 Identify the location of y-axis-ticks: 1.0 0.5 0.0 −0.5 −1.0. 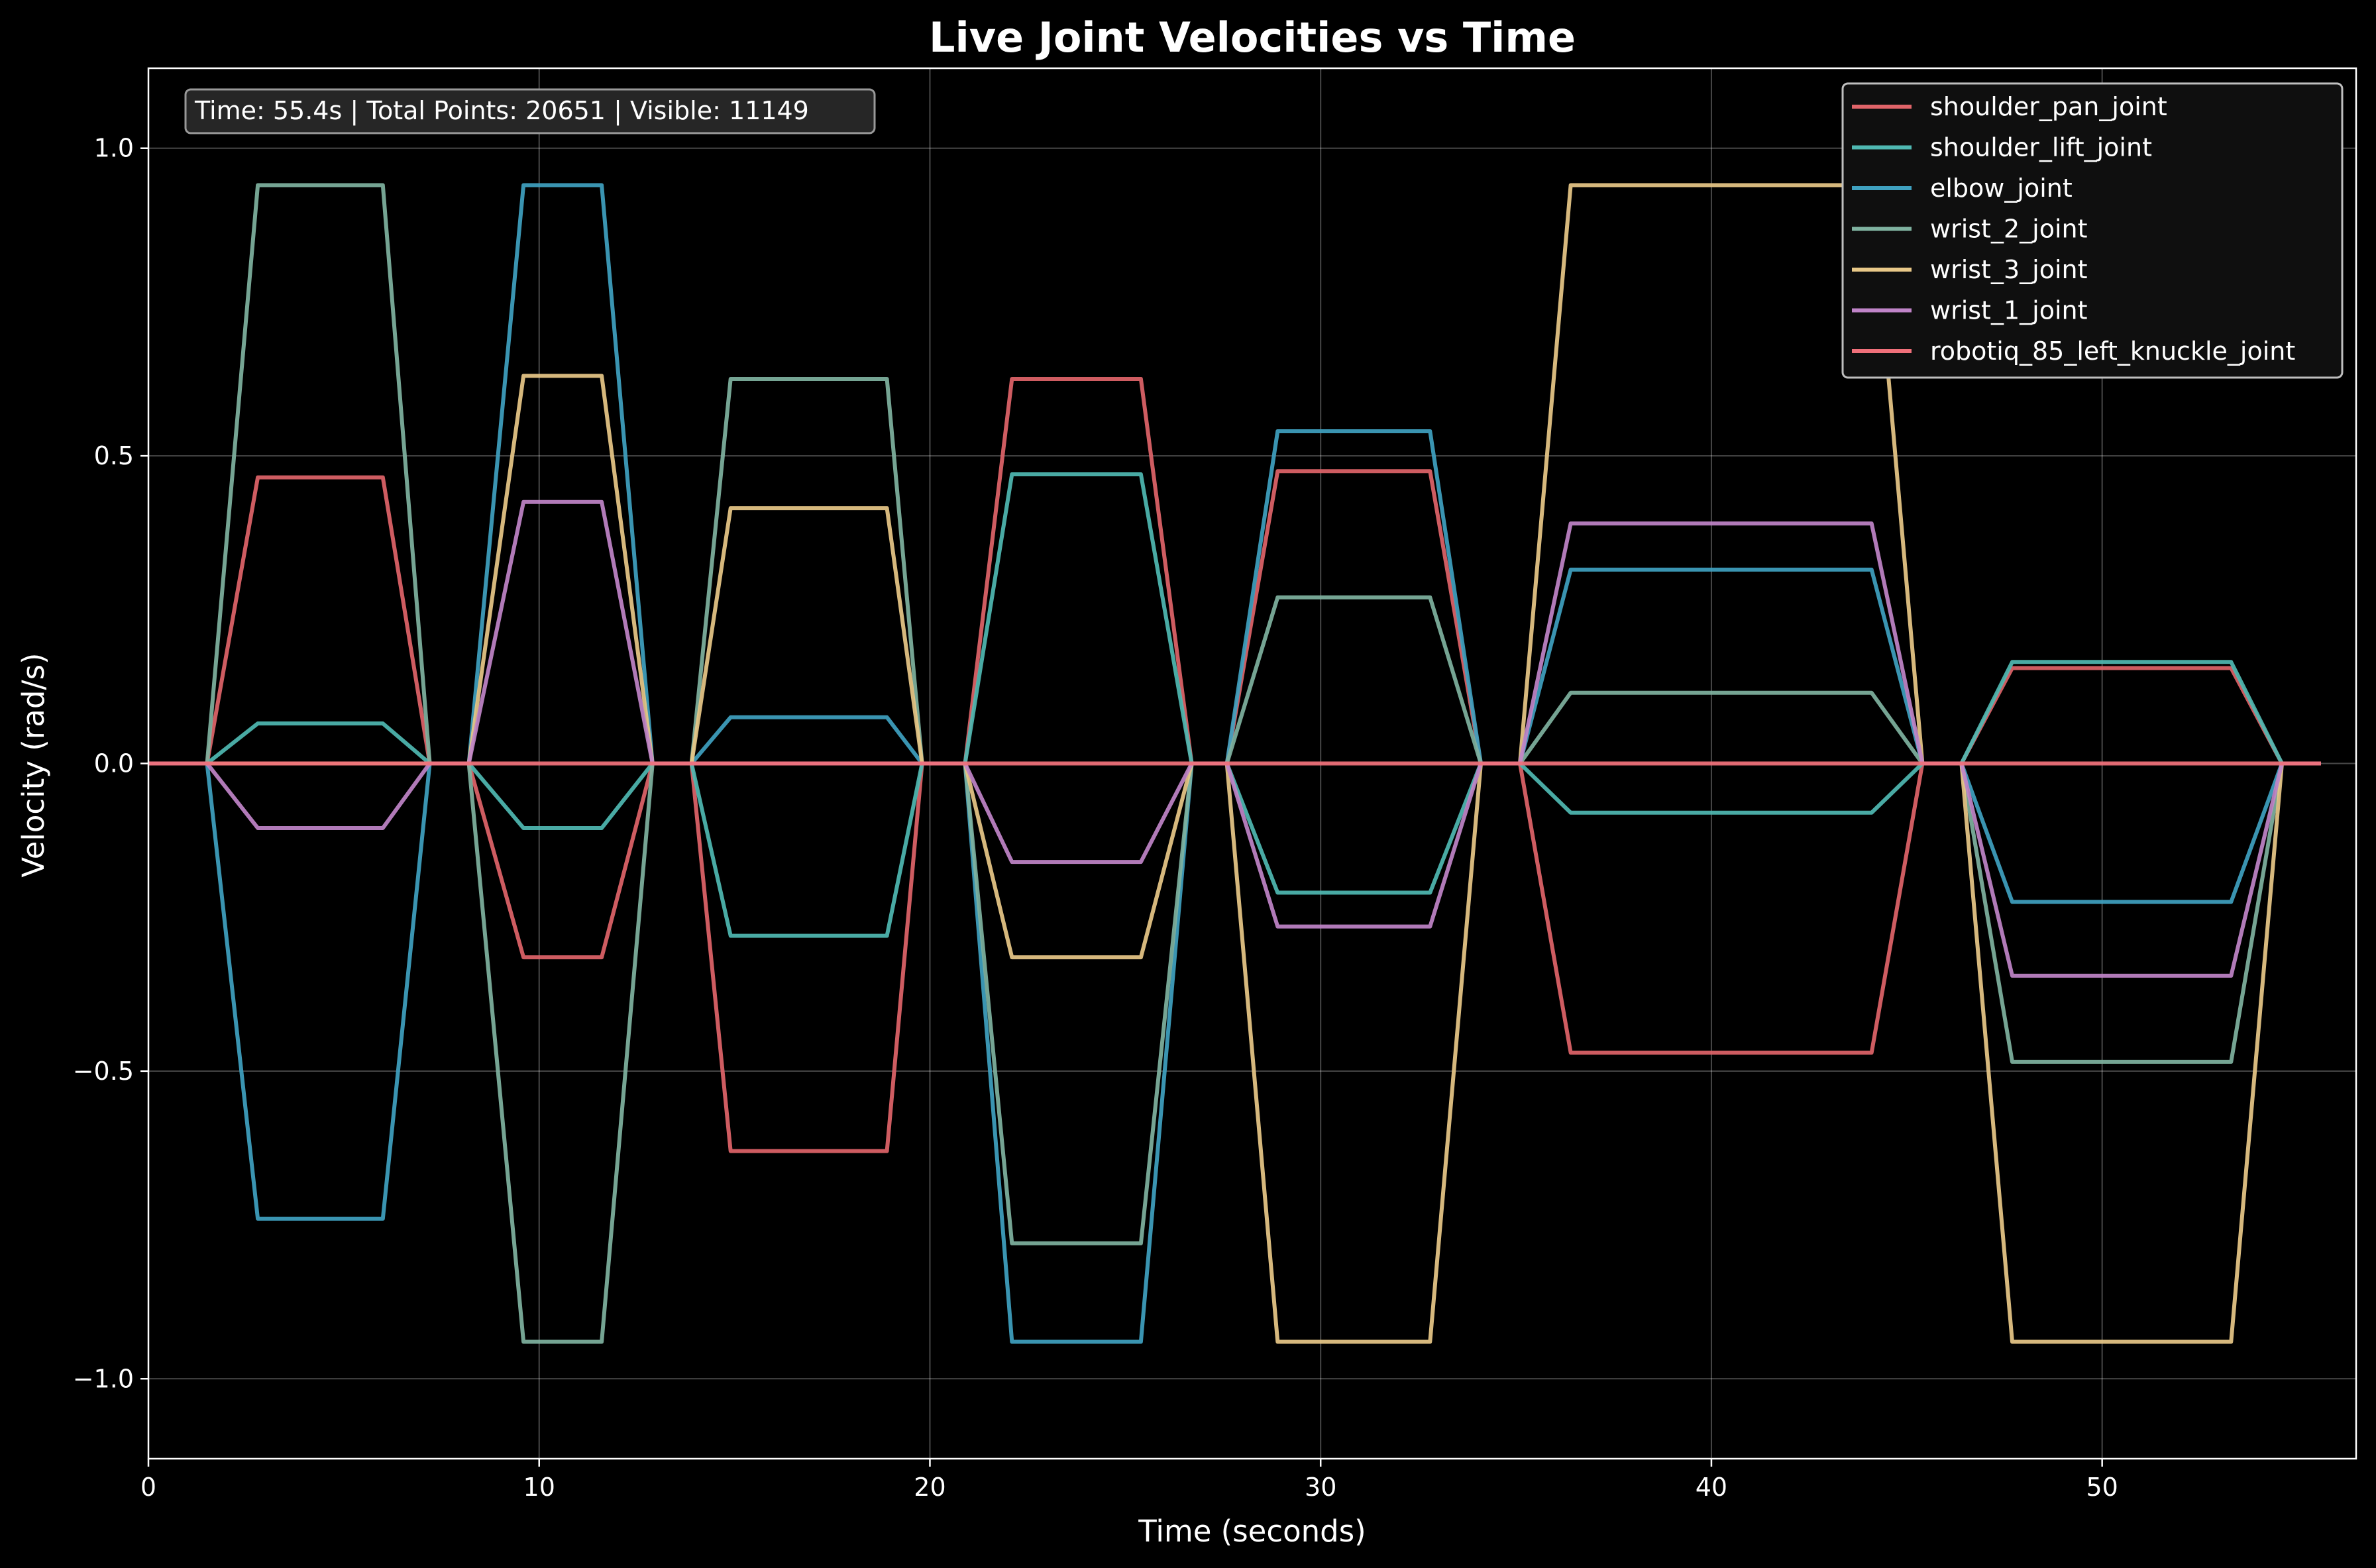
(110, 763).